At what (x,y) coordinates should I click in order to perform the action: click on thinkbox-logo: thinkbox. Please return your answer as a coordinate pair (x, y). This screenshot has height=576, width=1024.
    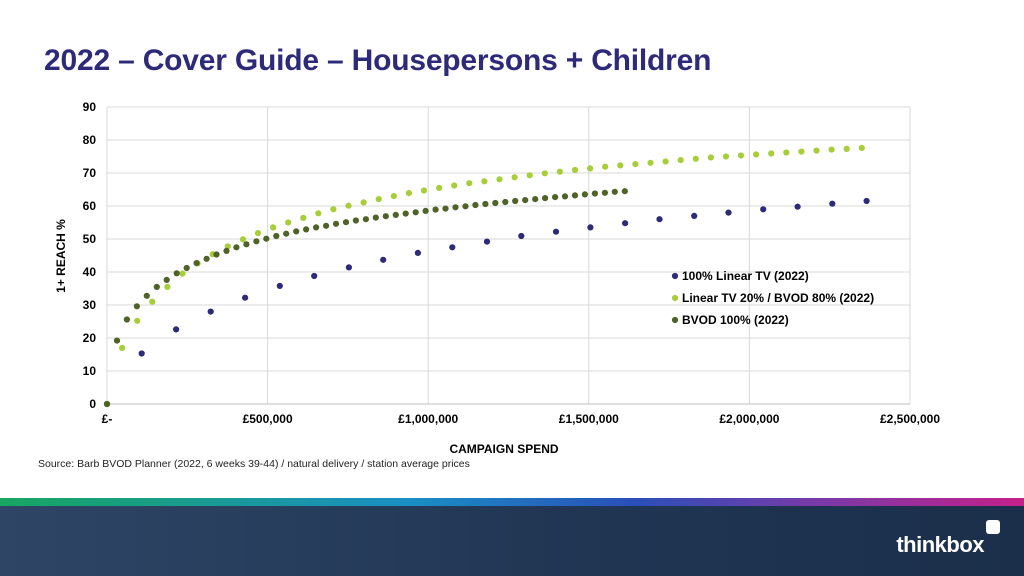
    Looking at the image, I should click on (940, 544).